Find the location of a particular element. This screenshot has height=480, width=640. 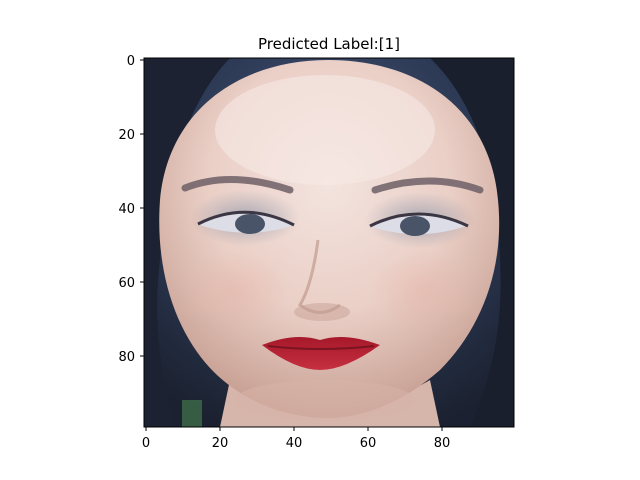

lip-line is located at coordinates (321, 347).